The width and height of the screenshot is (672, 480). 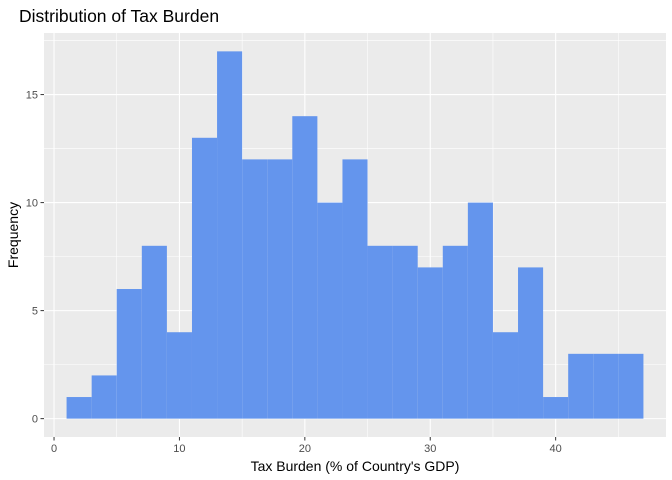 I want to click on x-axis-ticks: 0 10 20 30 40, so click(x=306, y=446).